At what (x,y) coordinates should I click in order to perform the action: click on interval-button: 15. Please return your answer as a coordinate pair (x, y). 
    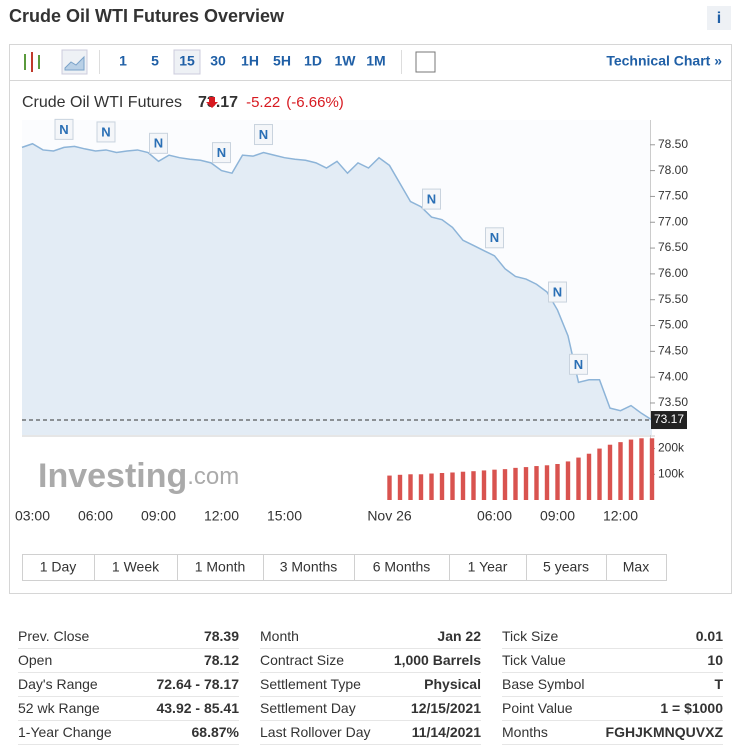
    Looking at the image, I should click on (187, 61).